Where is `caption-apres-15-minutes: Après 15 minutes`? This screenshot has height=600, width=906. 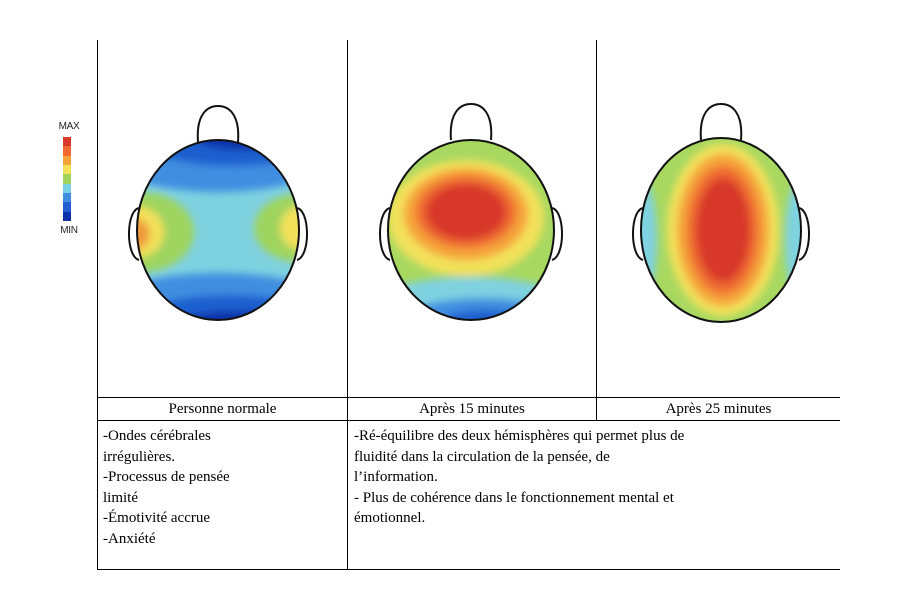 caption-apres-15-minutes: Après 15 minutes is located at coordinates (472, 409).